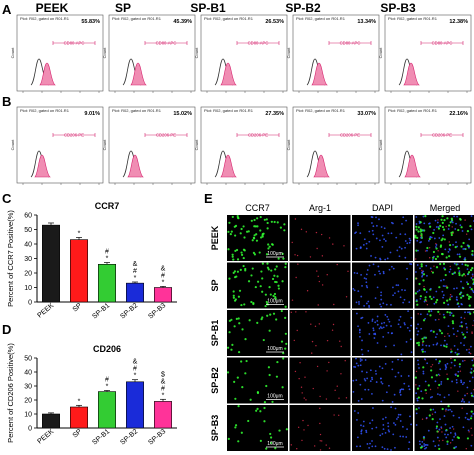  Describe the element at coordinates (28, 401) in the screenshot. I see `y-tick-label: 20` at that location.